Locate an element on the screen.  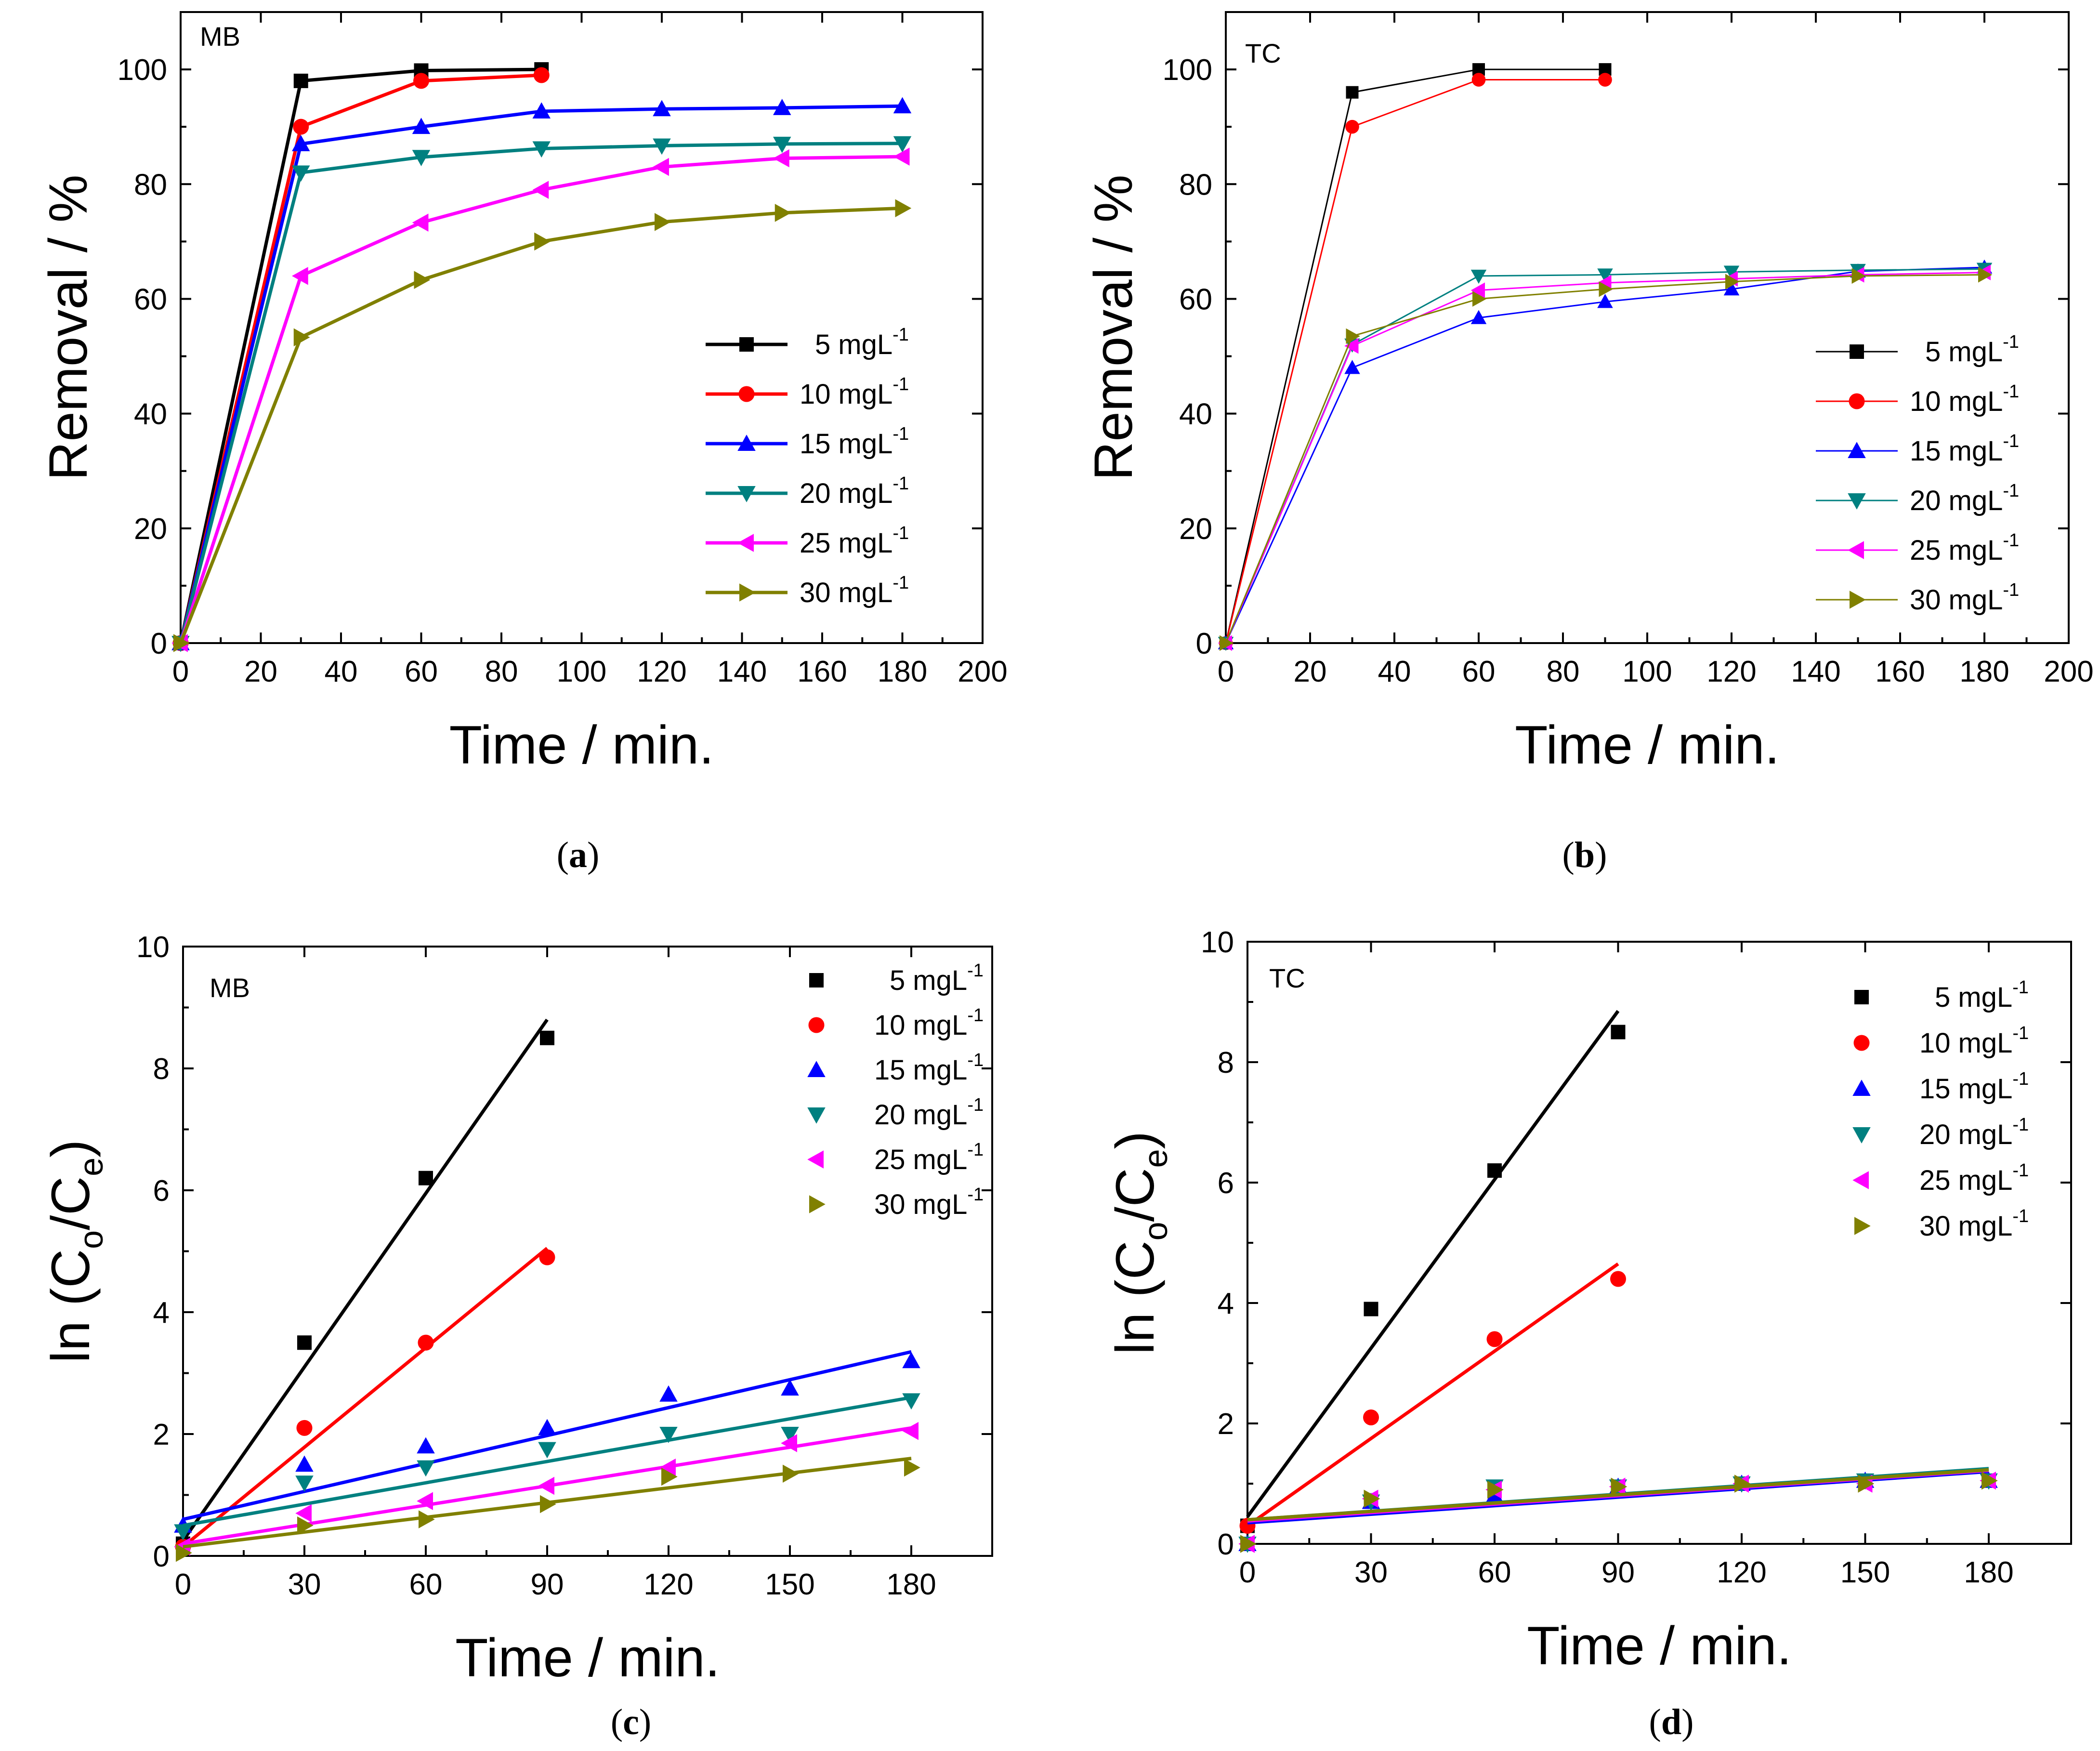
x-tick-label: 30 is located at coordinates (304, 1585).